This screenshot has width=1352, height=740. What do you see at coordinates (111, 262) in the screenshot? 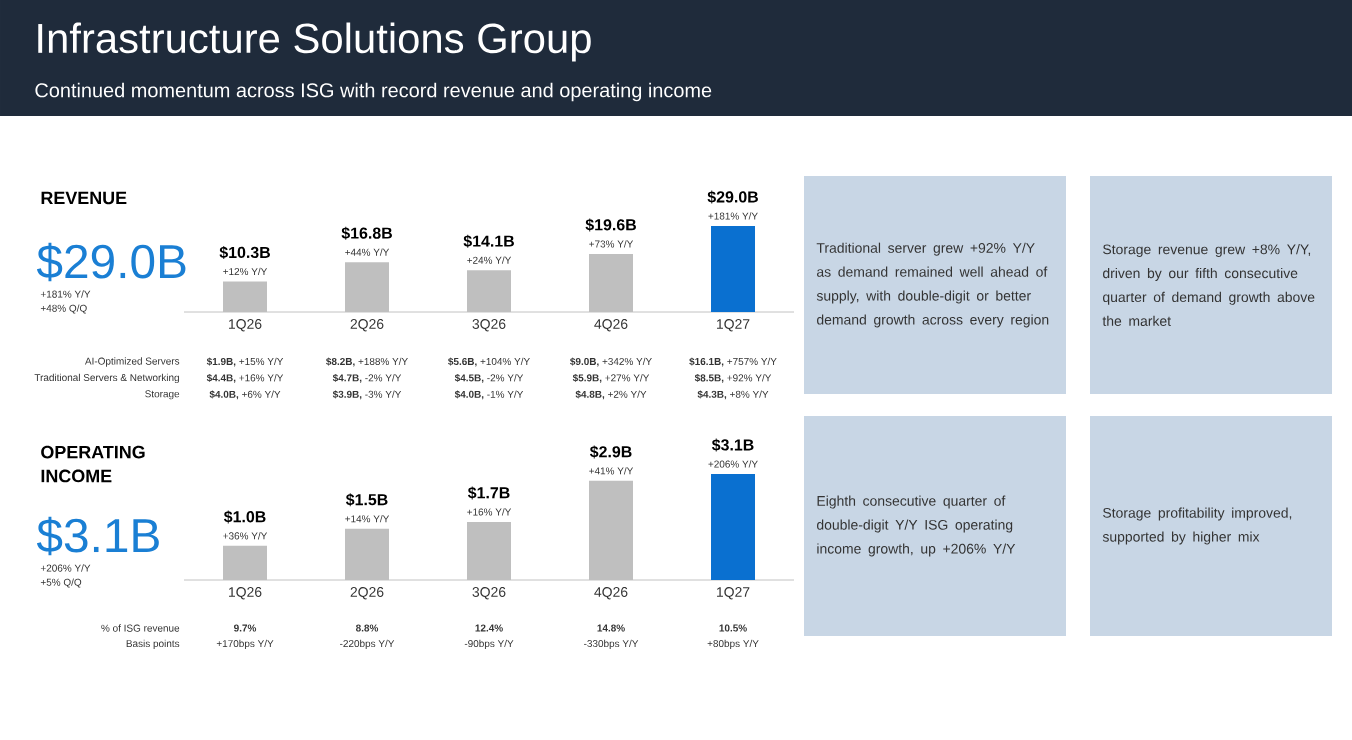
I see `annotation: $29.0B` at bounding box center [111, 262].